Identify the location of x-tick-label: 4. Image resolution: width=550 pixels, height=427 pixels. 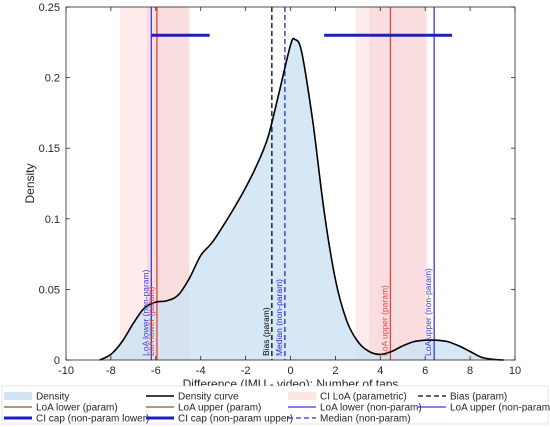
(380, 371).